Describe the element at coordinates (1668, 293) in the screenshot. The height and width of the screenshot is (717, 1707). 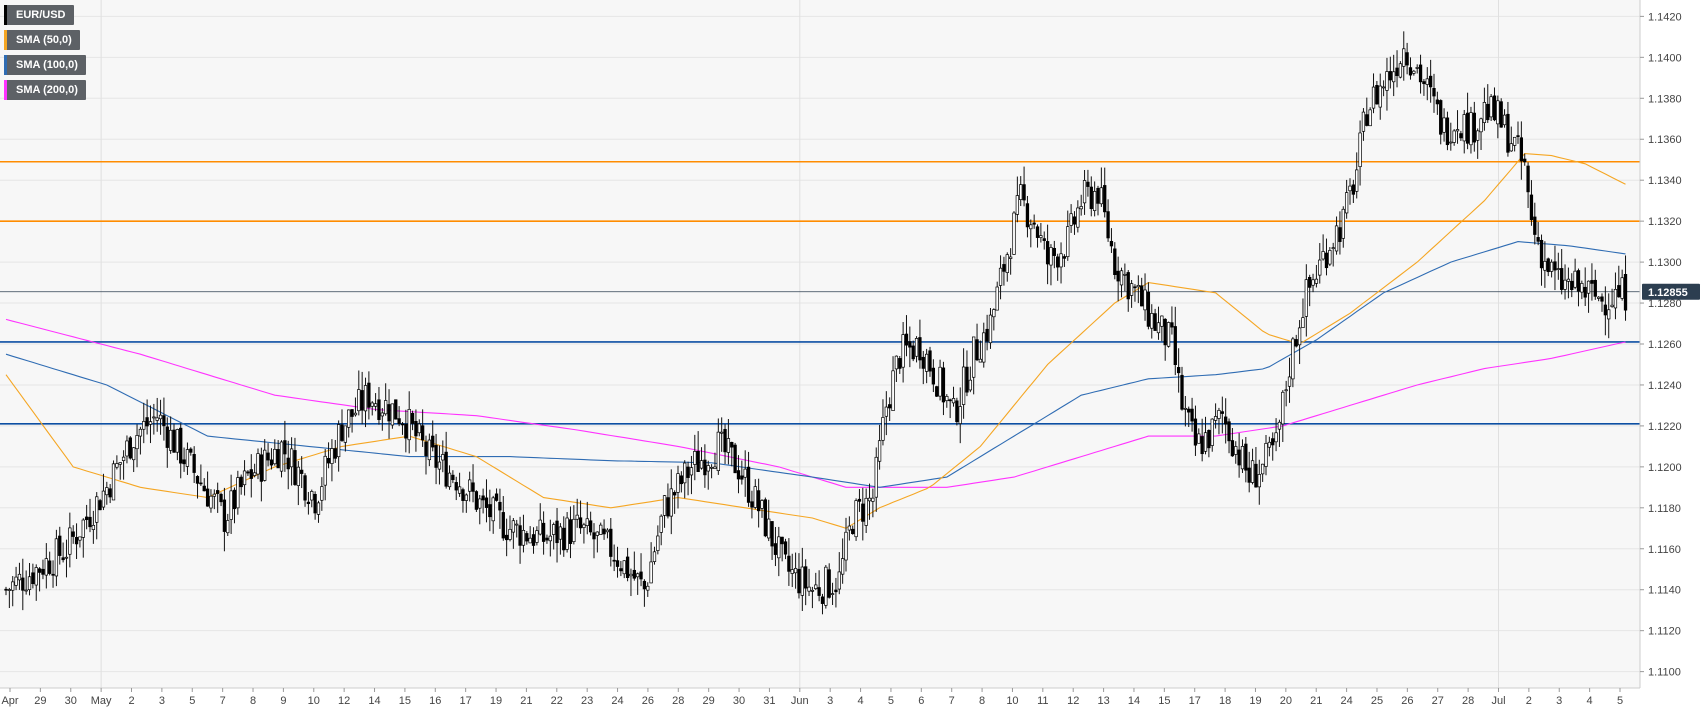
I see `last-price-label: 1.12855` at that location.